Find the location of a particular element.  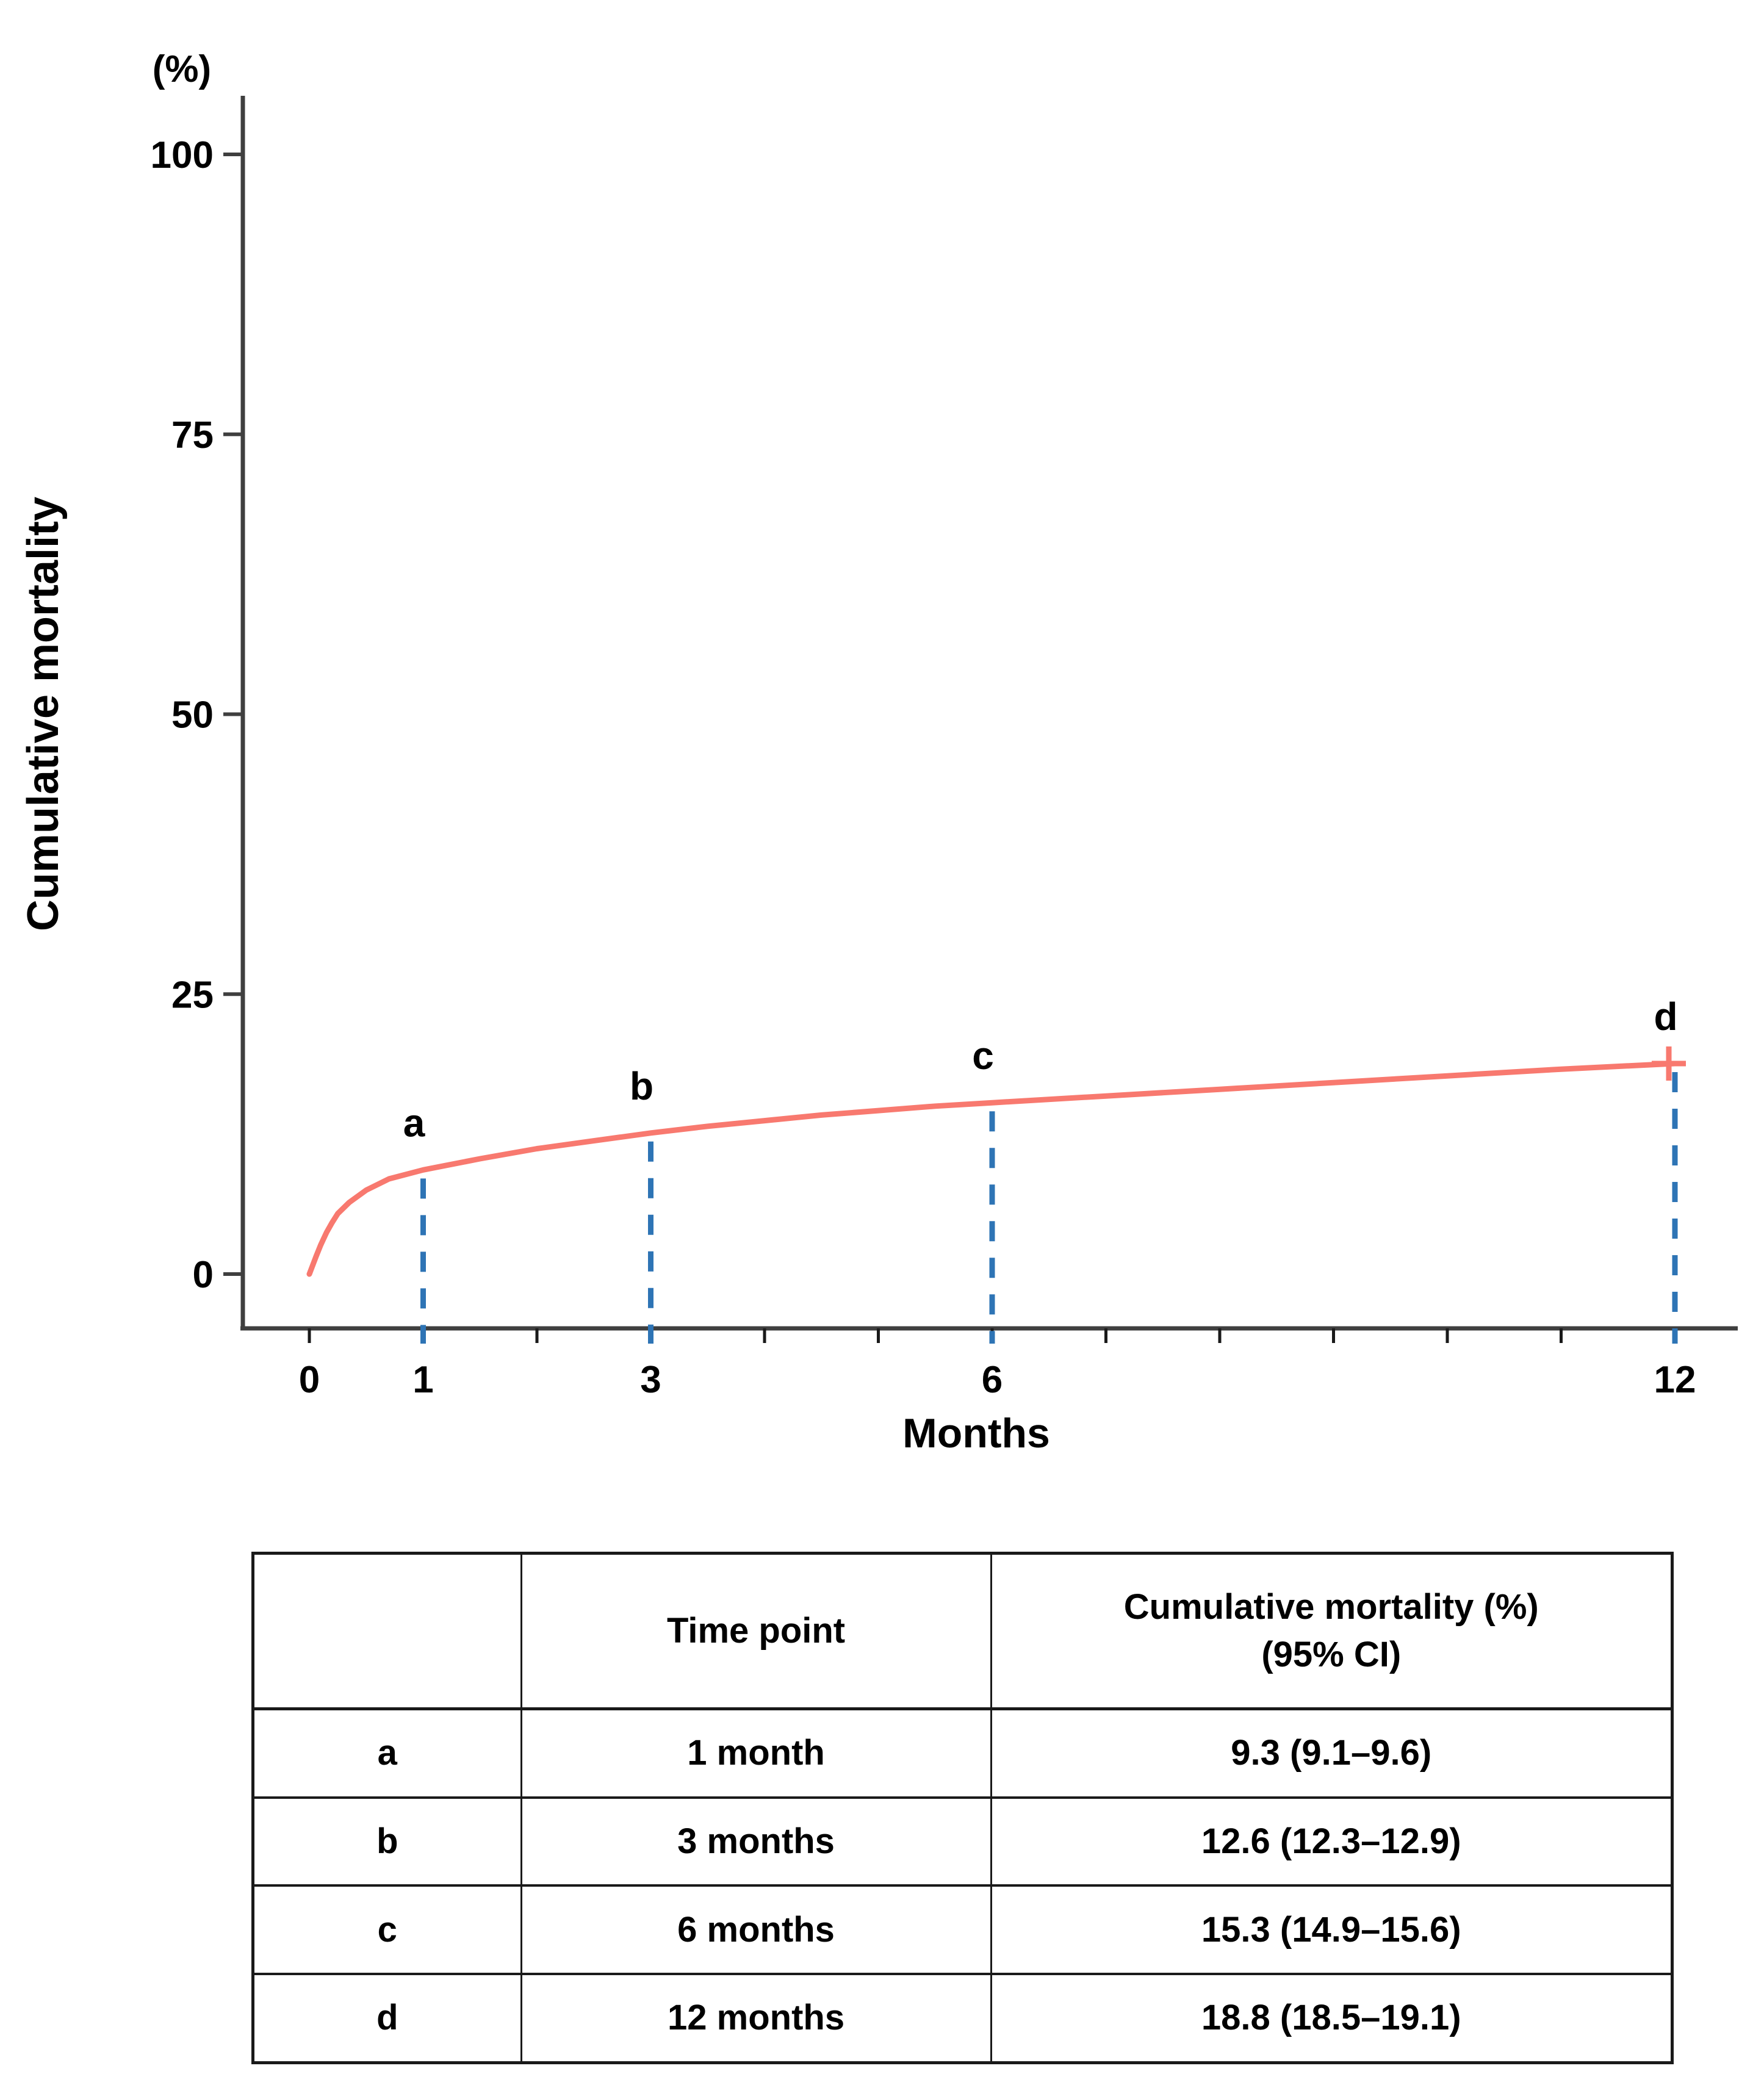

header-cumulative-mortality-line2: (95% CI) is located at coordinates (1332, 1654).